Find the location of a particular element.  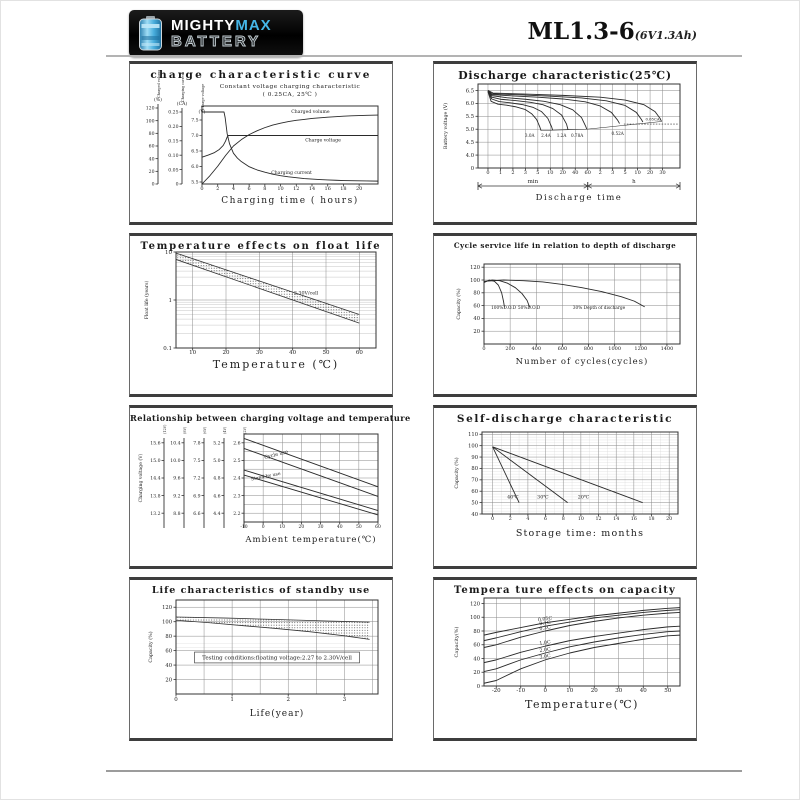

svg-text: 1 is located at coordinates (171, 301).